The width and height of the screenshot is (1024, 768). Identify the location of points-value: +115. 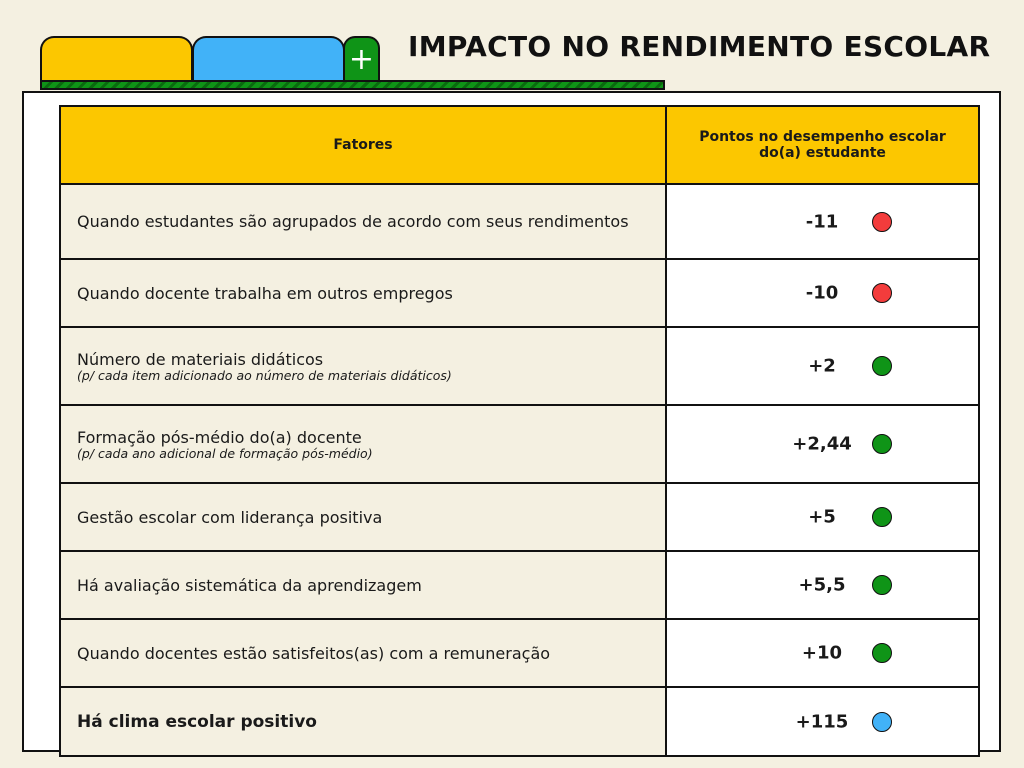
(822, 721).